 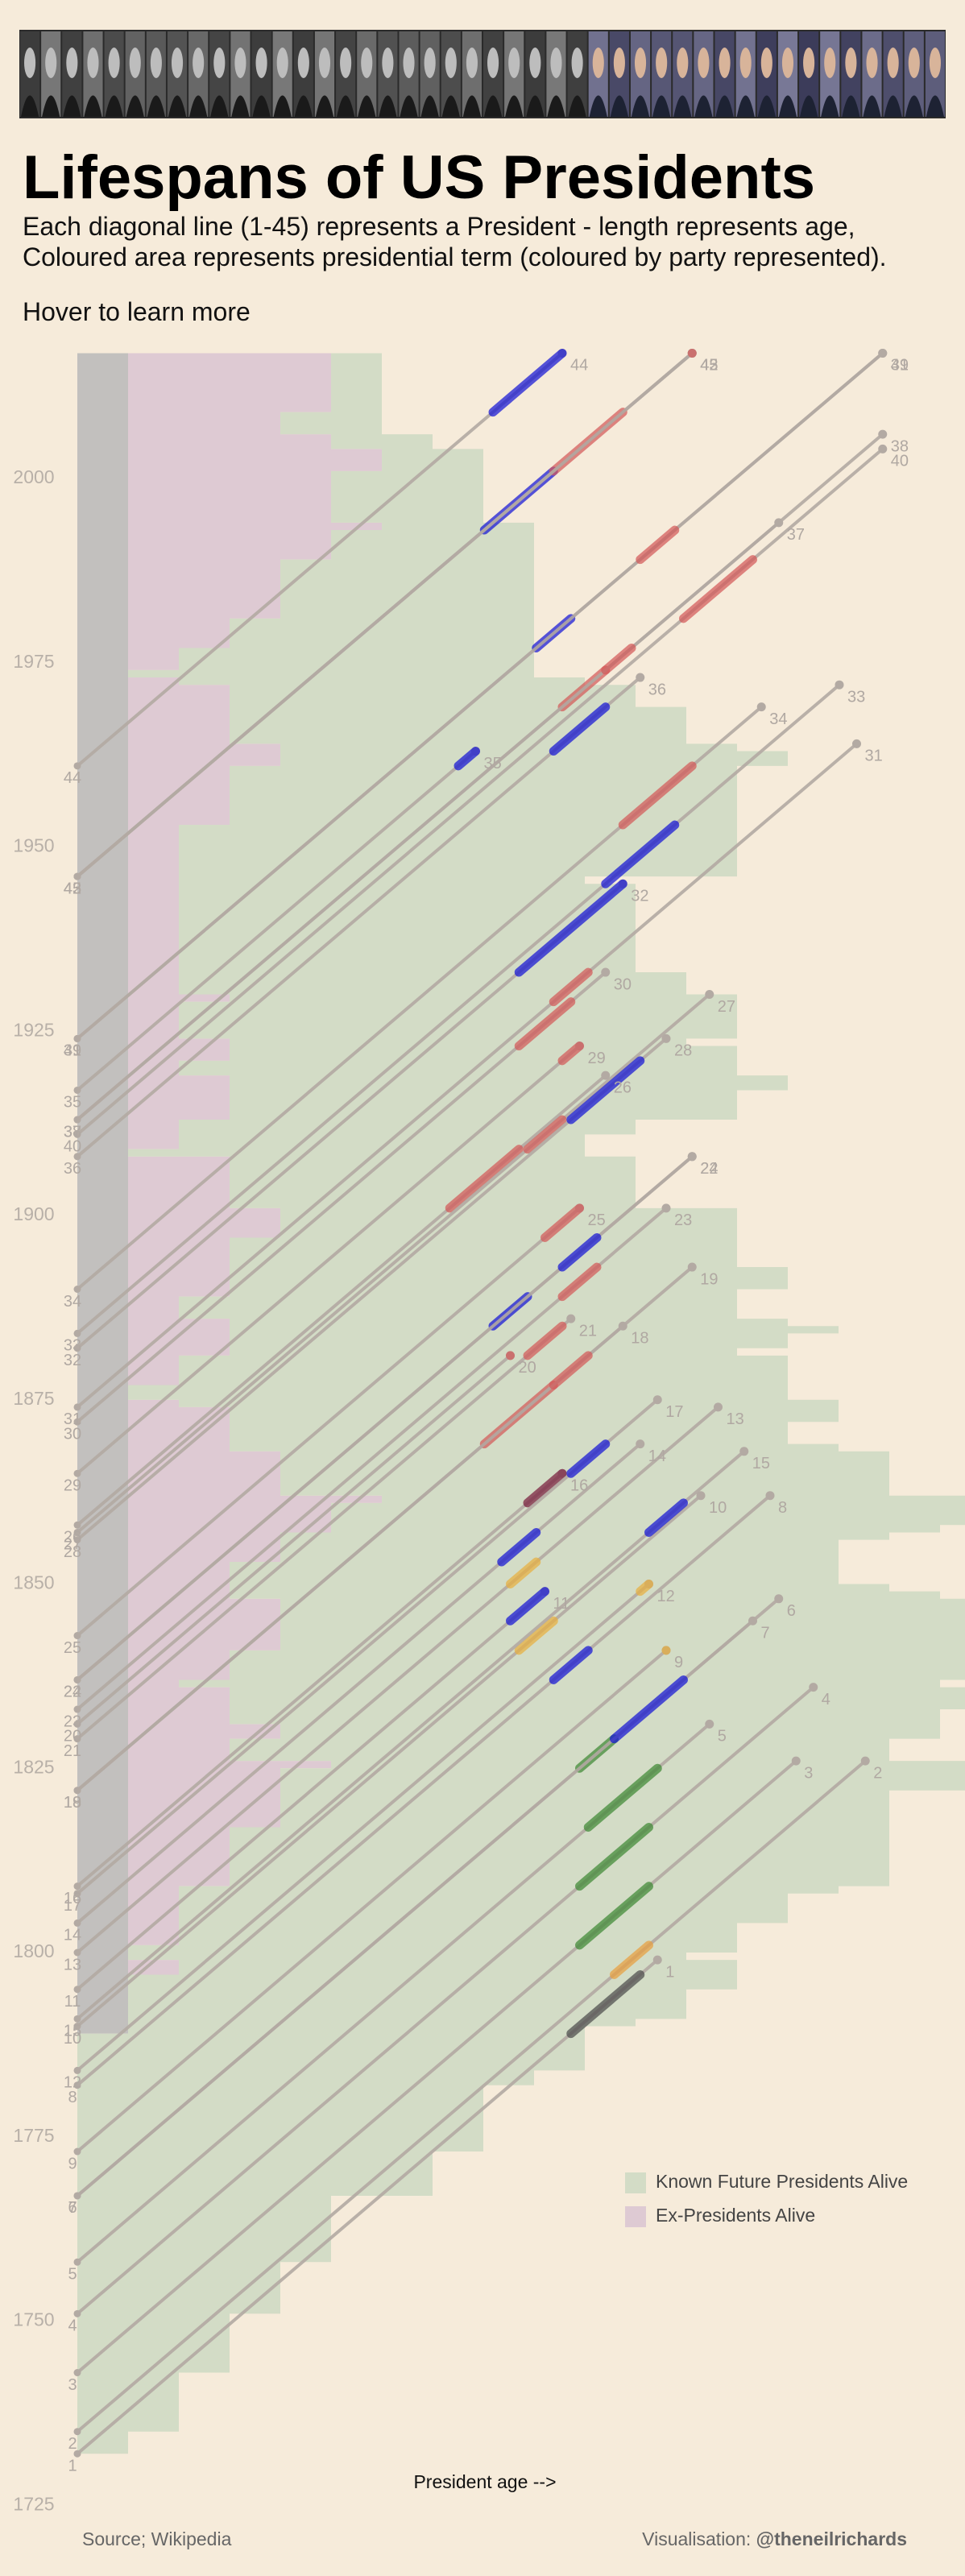 I want to click on president-number-end: 29, so click(x=597, y=1058).